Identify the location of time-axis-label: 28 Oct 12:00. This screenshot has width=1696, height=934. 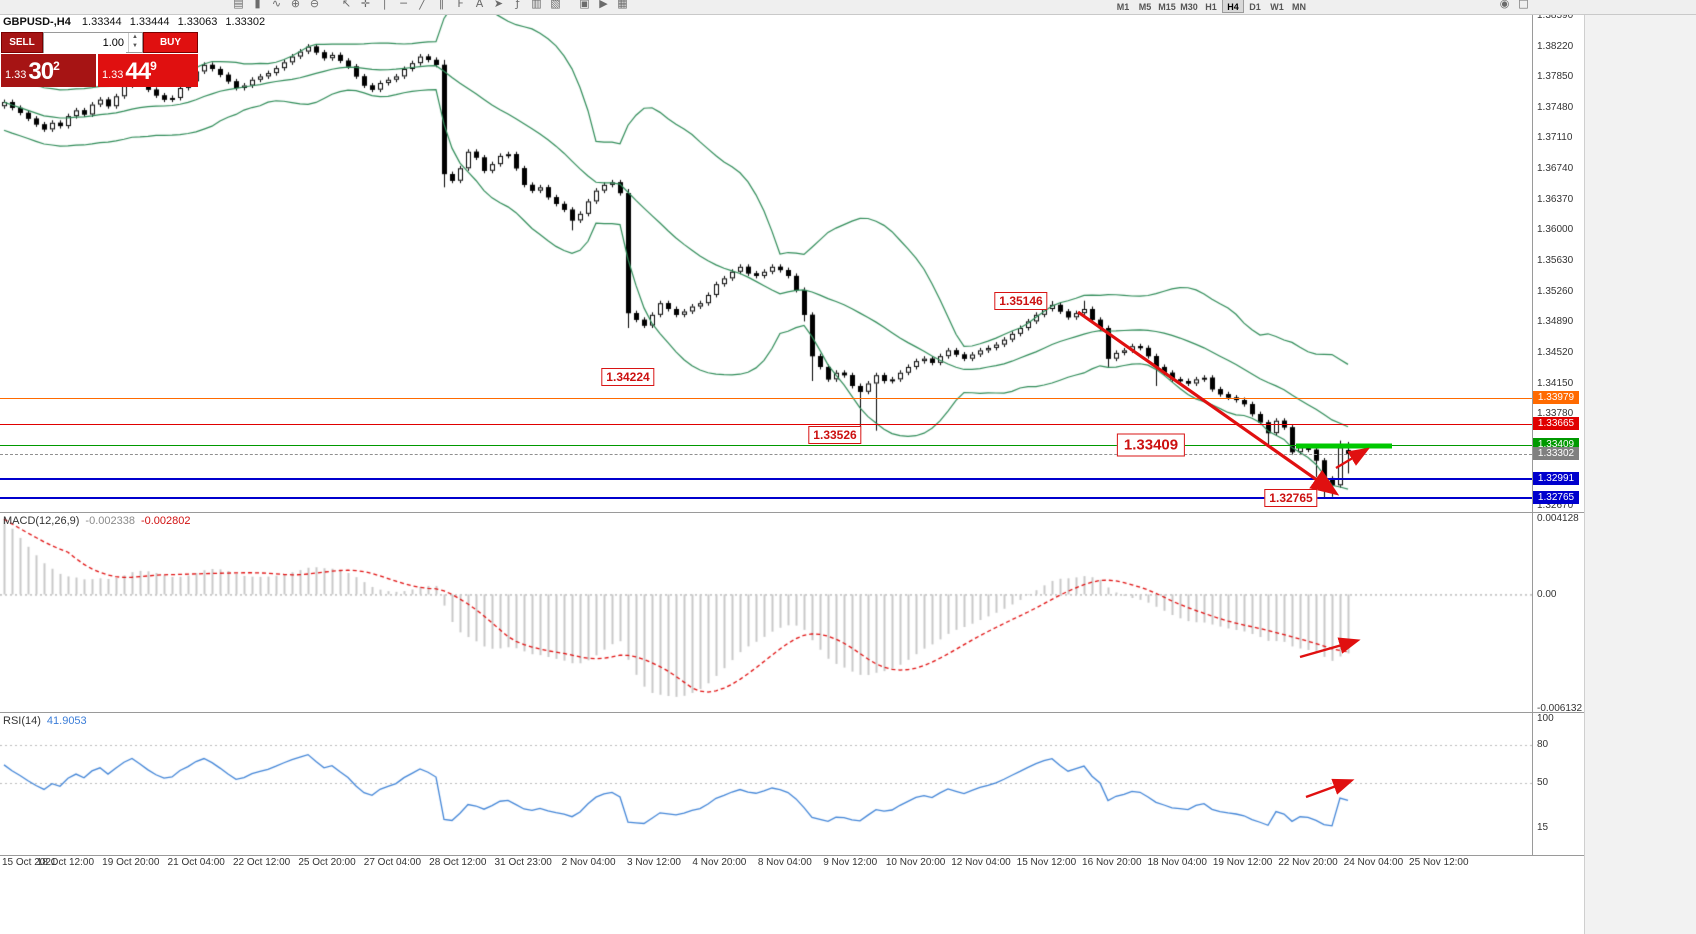
(458, 862).